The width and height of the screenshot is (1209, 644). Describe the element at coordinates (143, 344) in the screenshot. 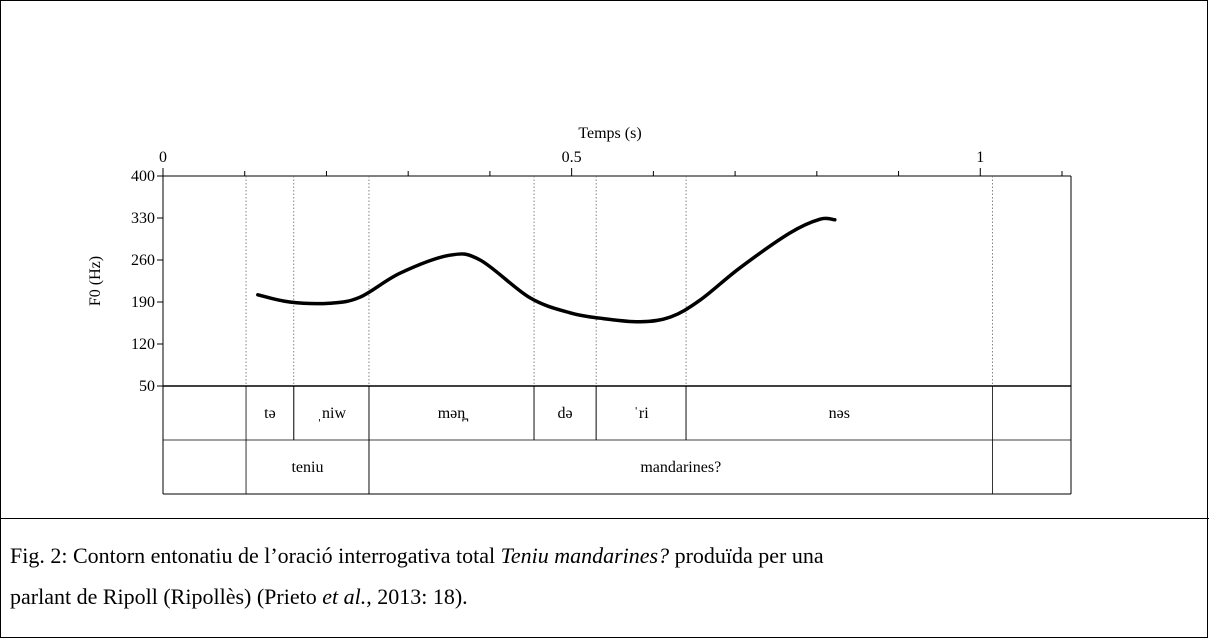

I see `y-tick-label: 120` at that location.